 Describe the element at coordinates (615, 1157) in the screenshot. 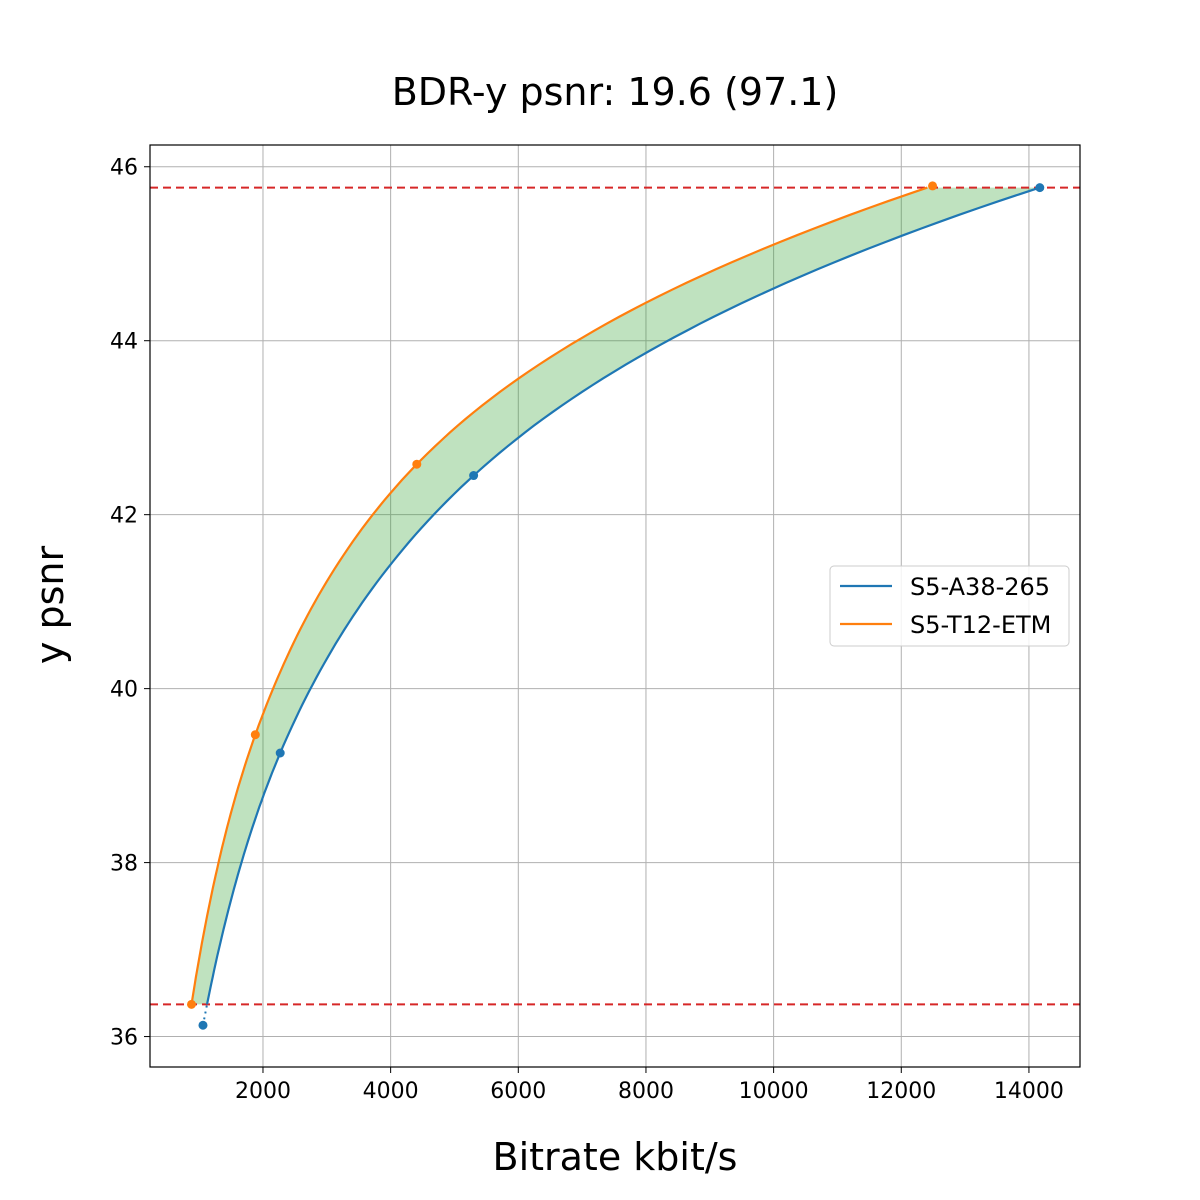

I see `x-axis-label: Bitrate kbit/s` at that location.